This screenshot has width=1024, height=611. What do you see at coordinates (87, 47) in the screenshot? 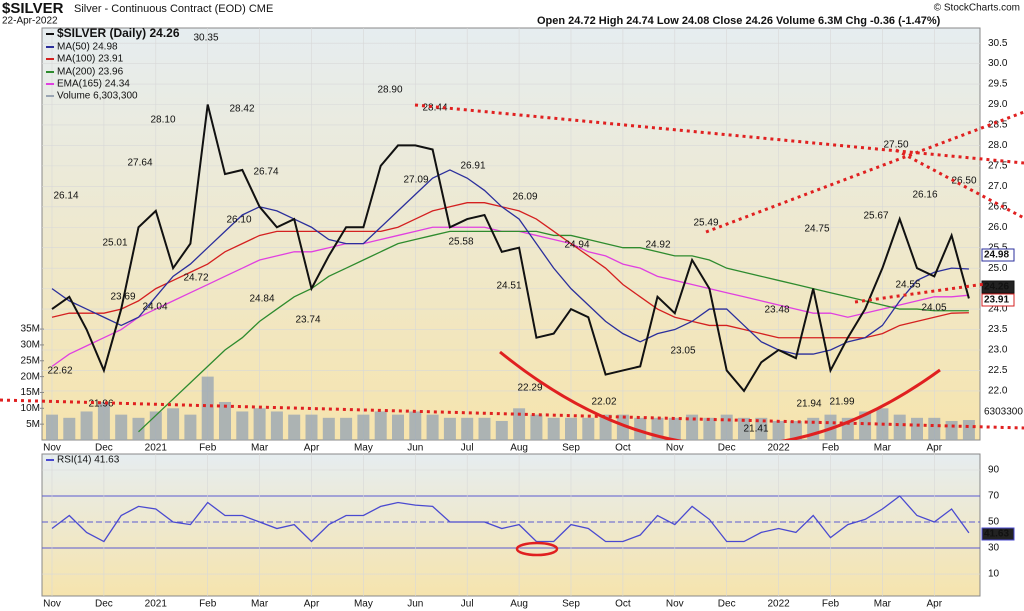
I see `legend-label: MA(50) 24.98` at bounding box center [87, 47].